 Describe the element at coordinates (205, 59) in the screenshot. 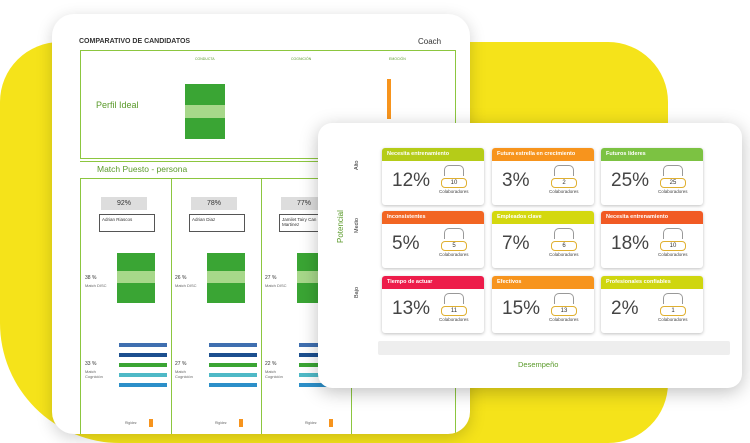

I see `dimension: CONDUCTA` at that location.